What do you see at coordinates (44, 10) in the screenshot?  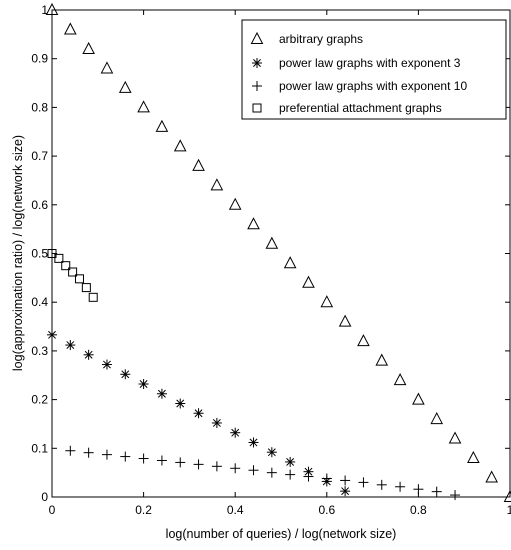 I see `y-tick-label: 1` at bounding box center [44, 10].